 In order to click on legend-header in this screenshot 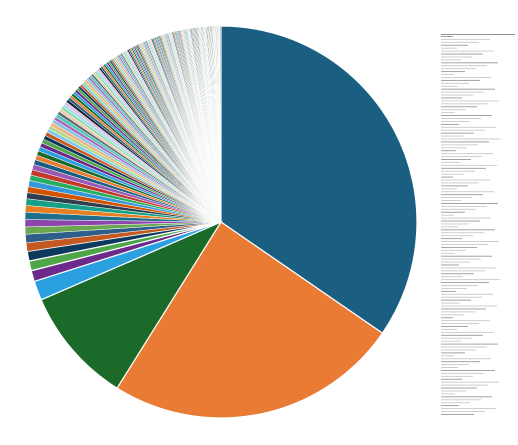, I will do `click(478, 34)`.